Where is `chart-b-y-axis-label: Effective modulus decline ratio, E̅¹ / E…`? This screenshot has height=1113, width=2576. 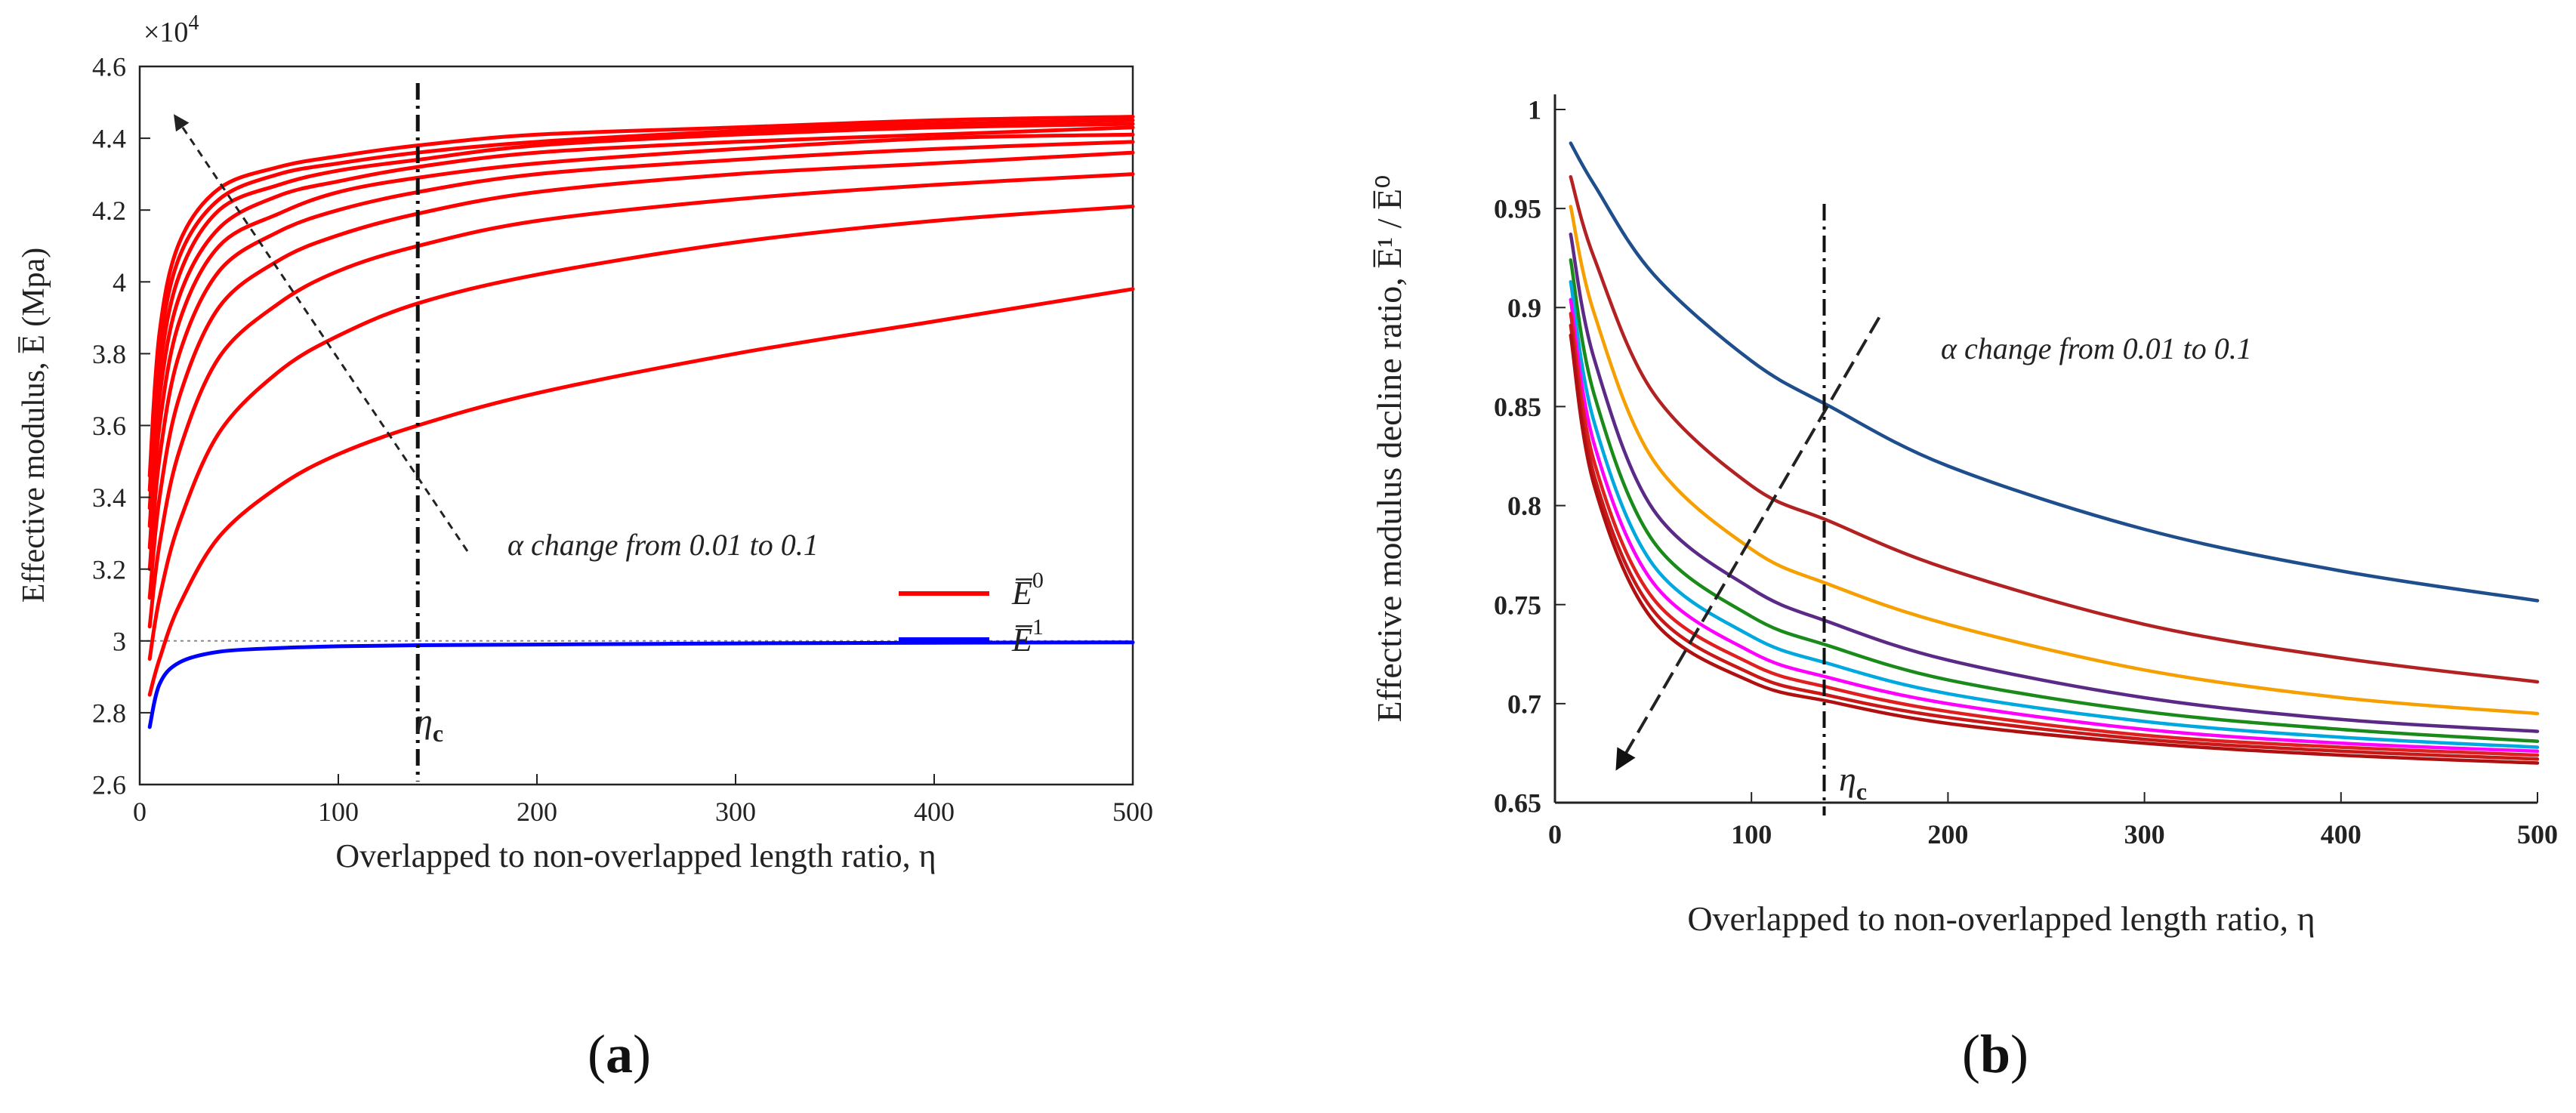
chart-b-y-axis-label: Effective modulus decline ratio, E̅¹ / E… is located at coordinates (1389, 449).